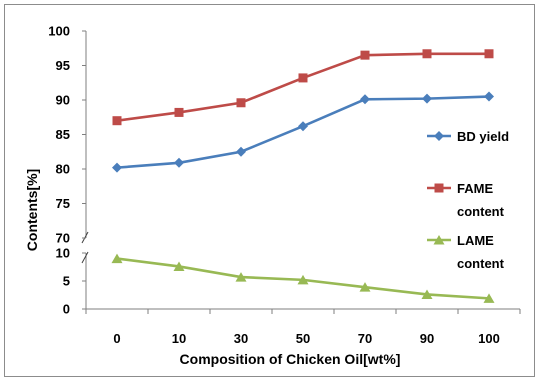 The width and height of the screenshot is (539, 381). What do you see at coordinates (66, 281) in the screenshot?
I see `y-tick-label: 5` at bounding box center [66, 281].